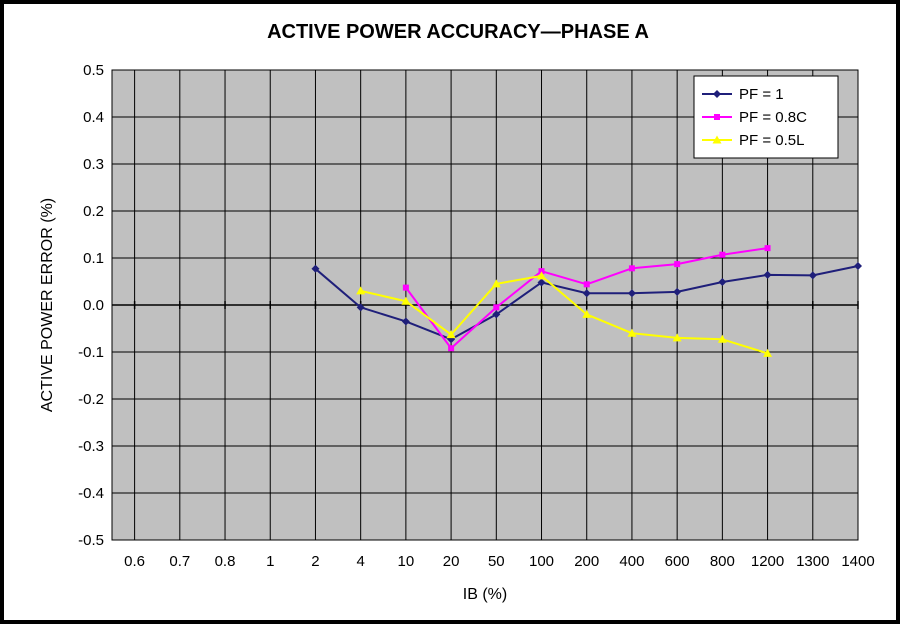 This screenshot has width=900, height=624. Describe the element at coordinates (270, 561) in the screenshot. I see `x-tick-label: 1` at that location.